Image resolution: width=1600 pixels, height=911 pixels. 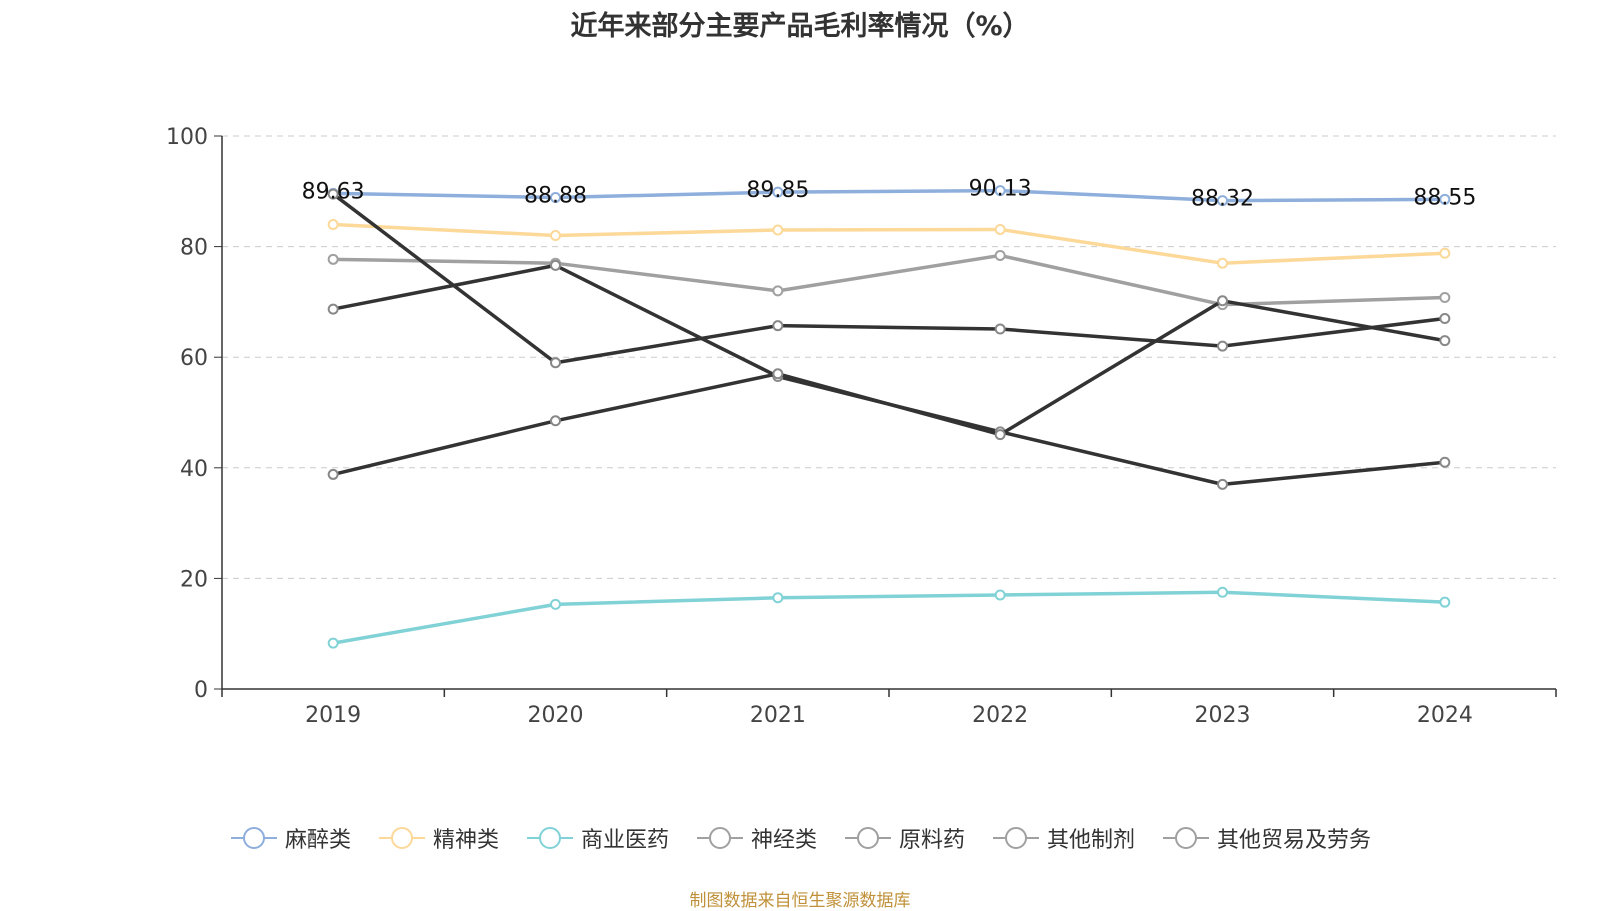 I want to click on legend-label: 精神类, so click(x=465, y=840).